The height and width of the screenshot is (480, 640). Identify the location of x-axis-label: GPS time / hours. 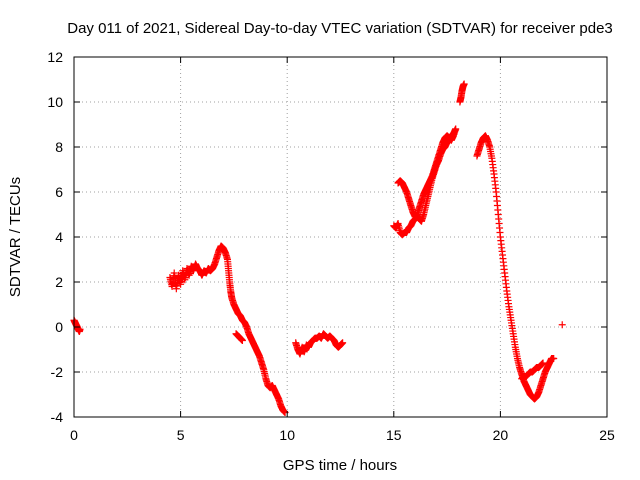
(340, 465).